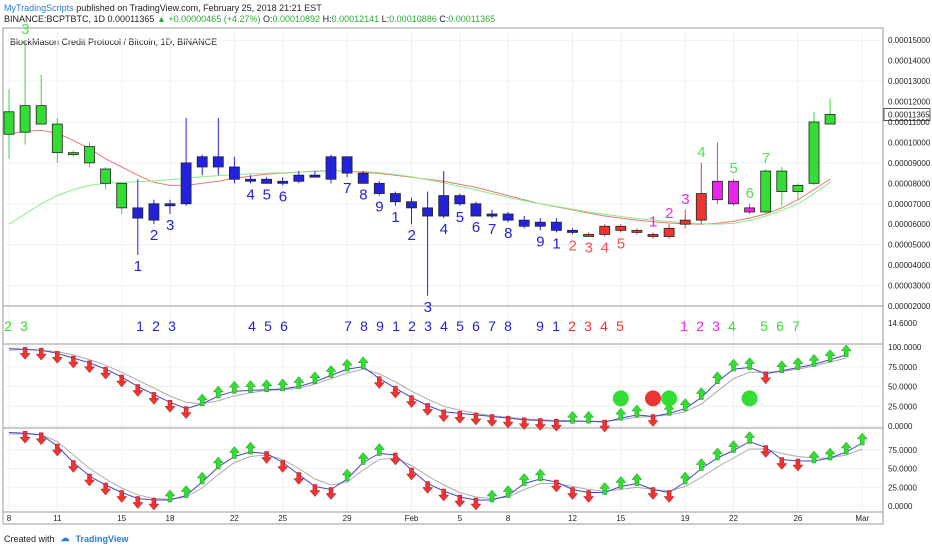 The height and width of the screenshot is (550, 932). I want to click on created-with-label: Created with, so click(29, 538).